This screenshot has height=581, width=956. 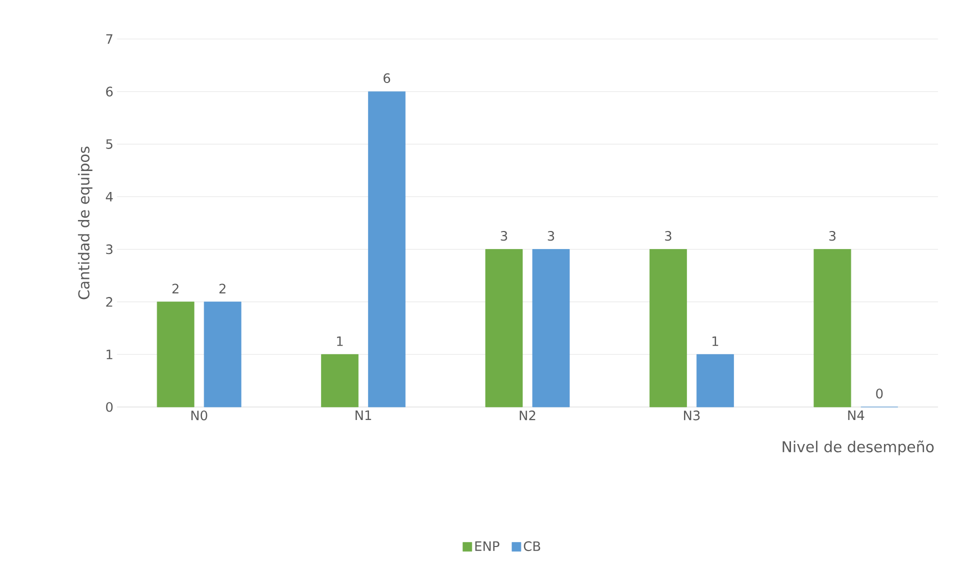 What do you see at coordinates (856, 415) in the screenshot?
I see `x-tick-label: N4` at bounding box center [856, 415].